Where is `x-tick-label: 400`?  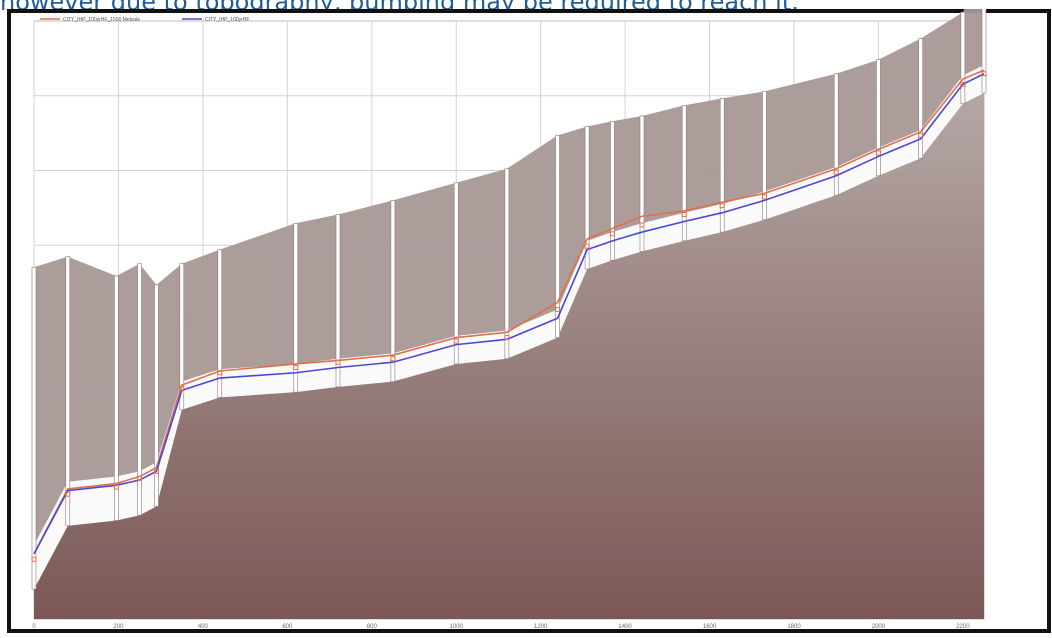 x-tick-label: 400 is located at coordinates (203, 627).